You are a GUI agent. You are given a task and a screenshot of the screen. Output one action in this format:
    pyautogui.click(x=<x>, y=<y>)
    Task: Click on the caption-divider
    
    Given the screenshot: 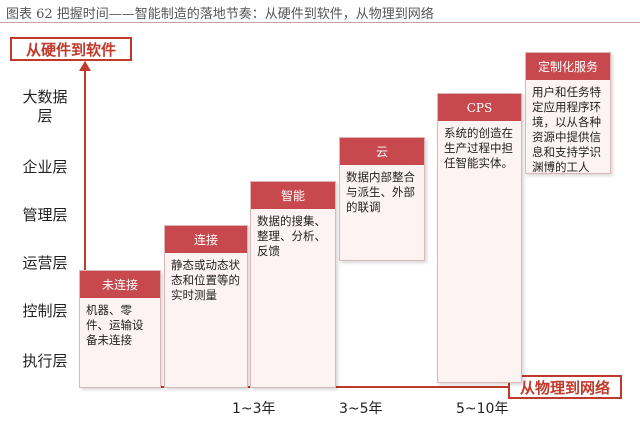 What is the action you would take?
    pyautogui.click(x=320, y=22)
    